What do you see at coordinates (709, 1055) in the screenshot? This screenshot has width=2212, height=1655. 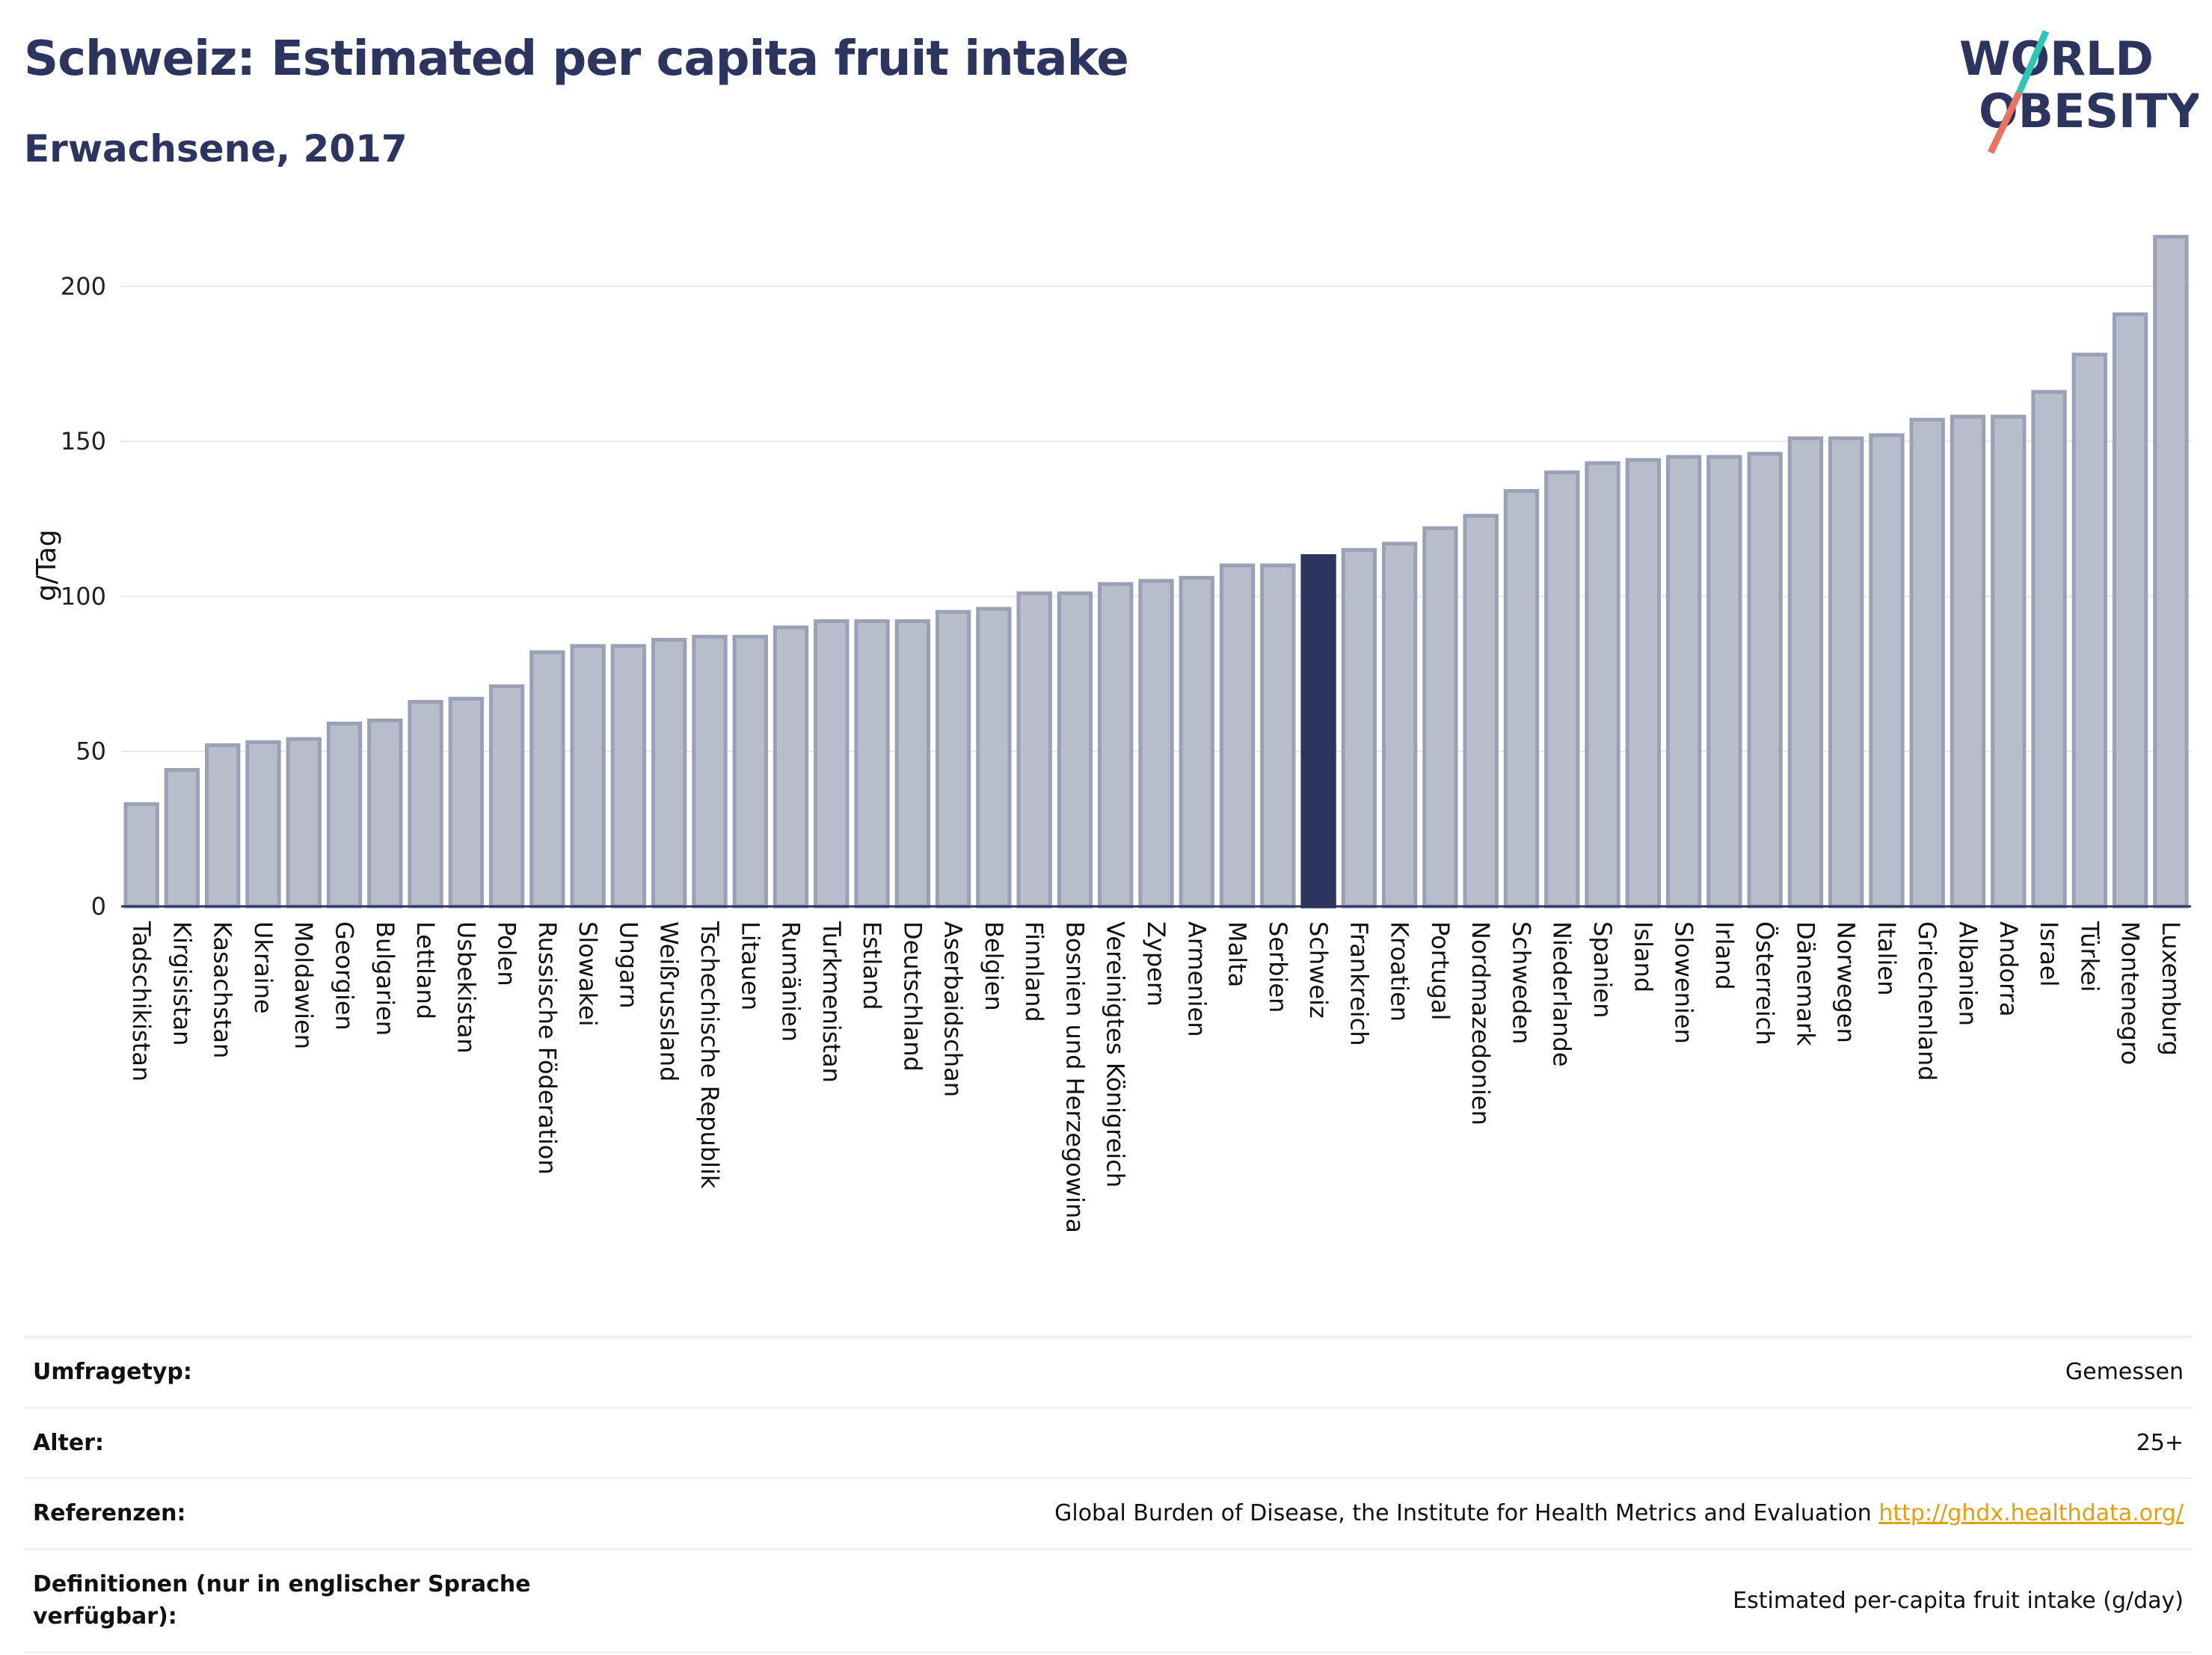 I see `x-tick-label: Tschechische Republik` at bounding box center [709, 1055].